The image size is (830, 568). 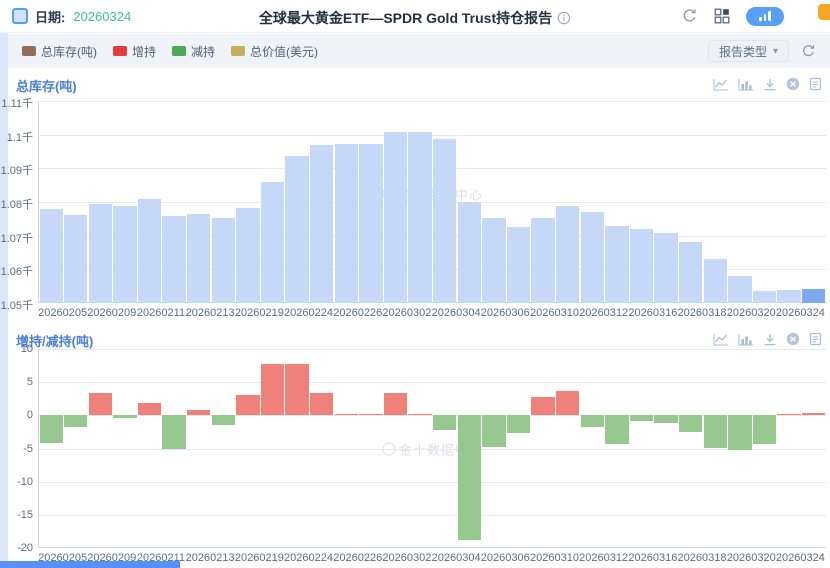 I want to click on legend-item-total-value: 总价值(美元), so click(x=274, y=51).